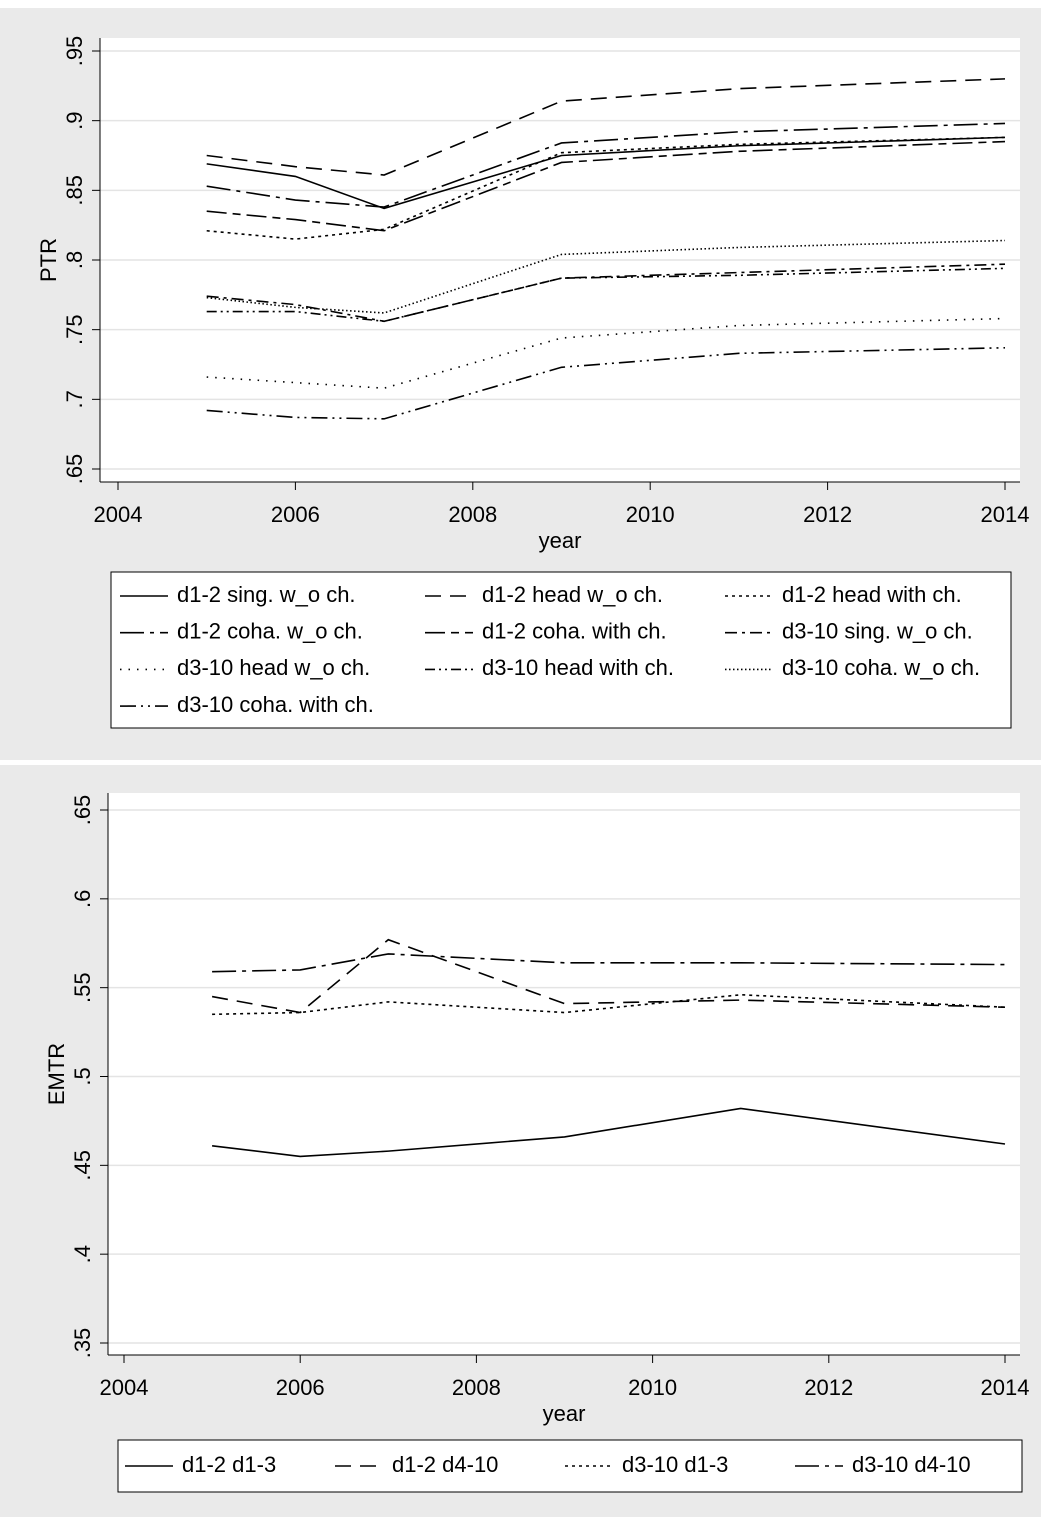 This screenshot has width=1041, height=1517. Describe the element at coordinates (74, 329) in the screenshot. I see `y-tick-label: .75` at that location.